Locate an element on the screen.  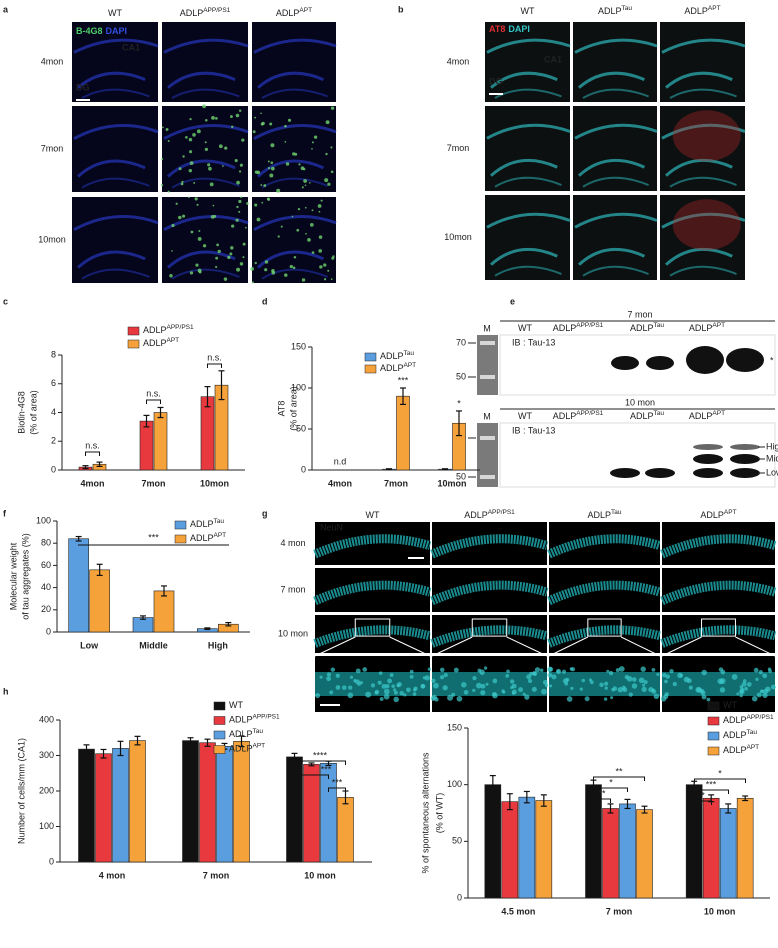
legend-label: WT is located at coordinates (730, 705).